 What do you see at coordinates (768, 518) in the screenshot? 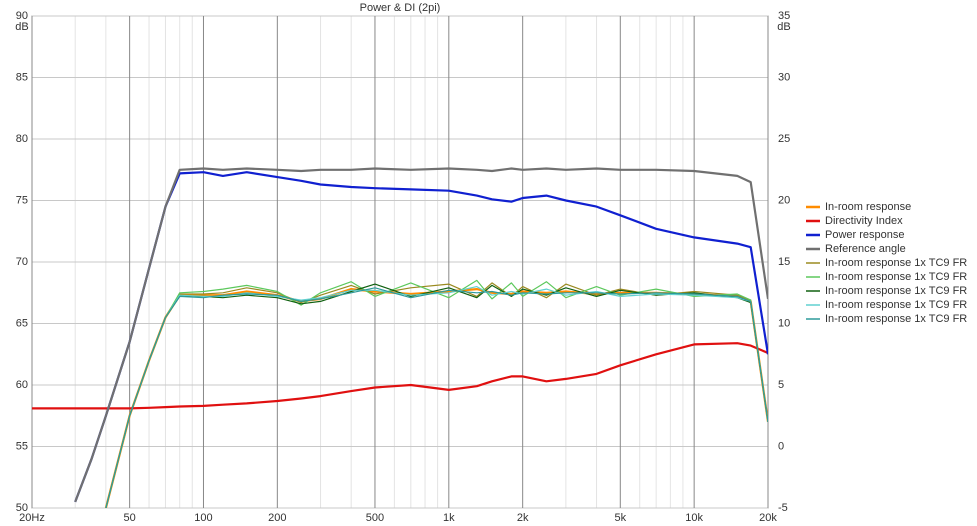
I see `x-tick-label: 20k` at bounding box center [768, 518].